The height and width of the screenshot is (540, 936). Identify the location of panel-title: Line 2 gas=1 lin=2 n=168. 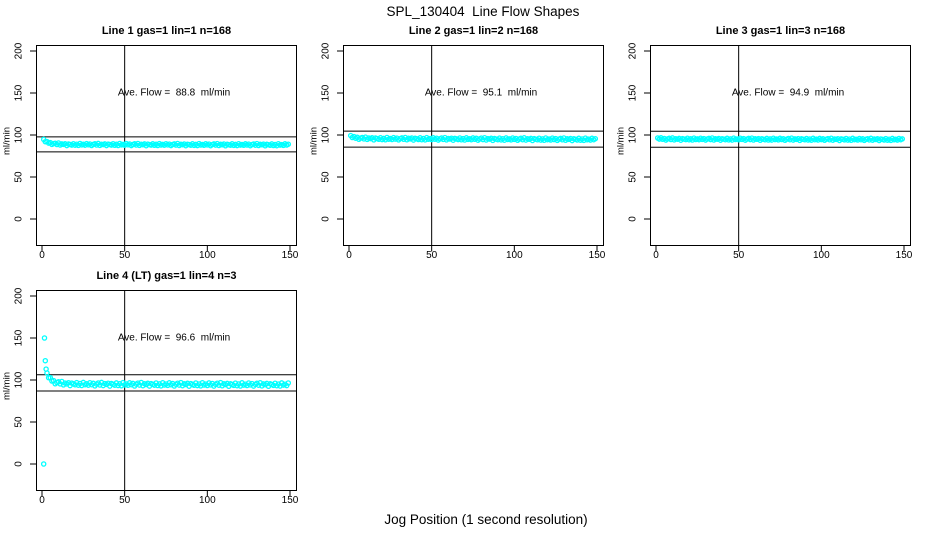
(473, 31).